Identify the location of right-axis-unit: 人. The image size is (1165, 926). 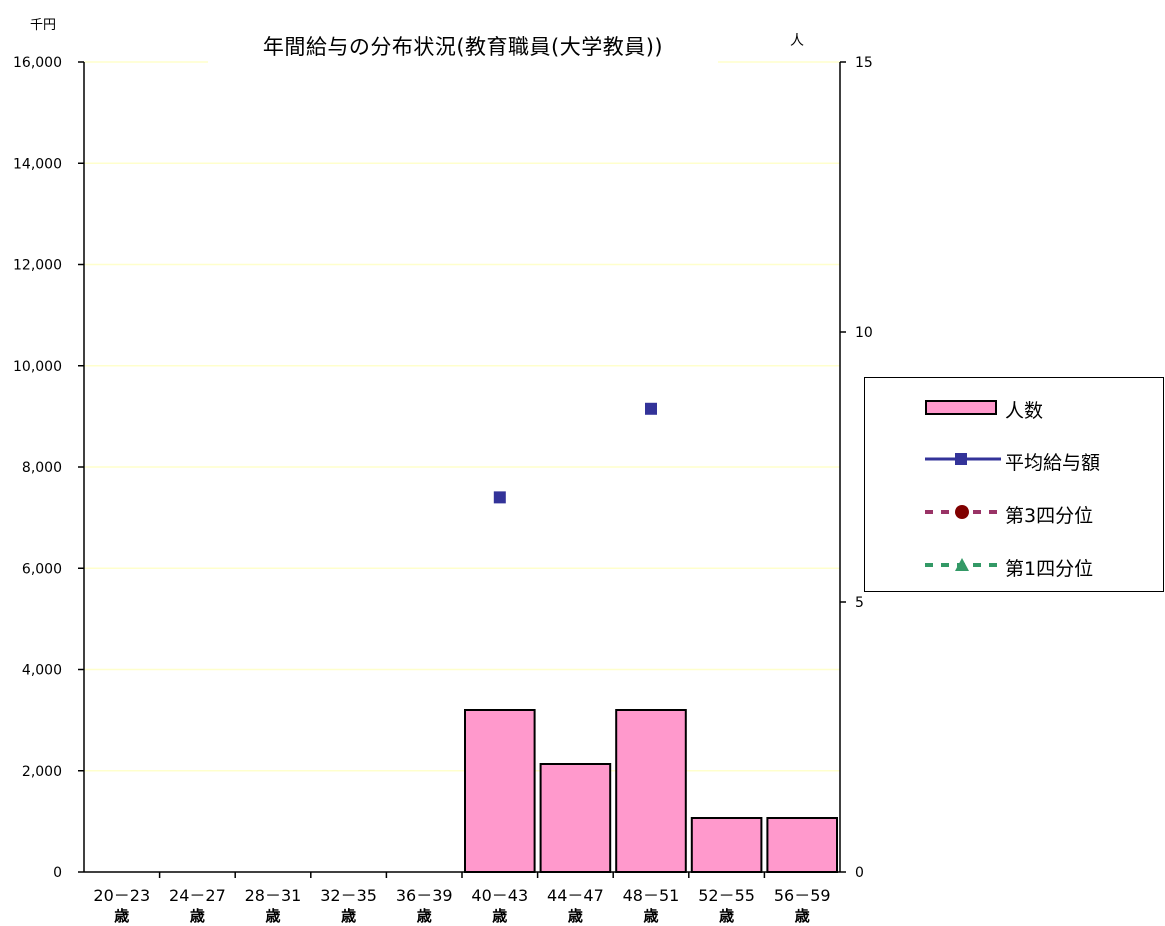
(797, 41).